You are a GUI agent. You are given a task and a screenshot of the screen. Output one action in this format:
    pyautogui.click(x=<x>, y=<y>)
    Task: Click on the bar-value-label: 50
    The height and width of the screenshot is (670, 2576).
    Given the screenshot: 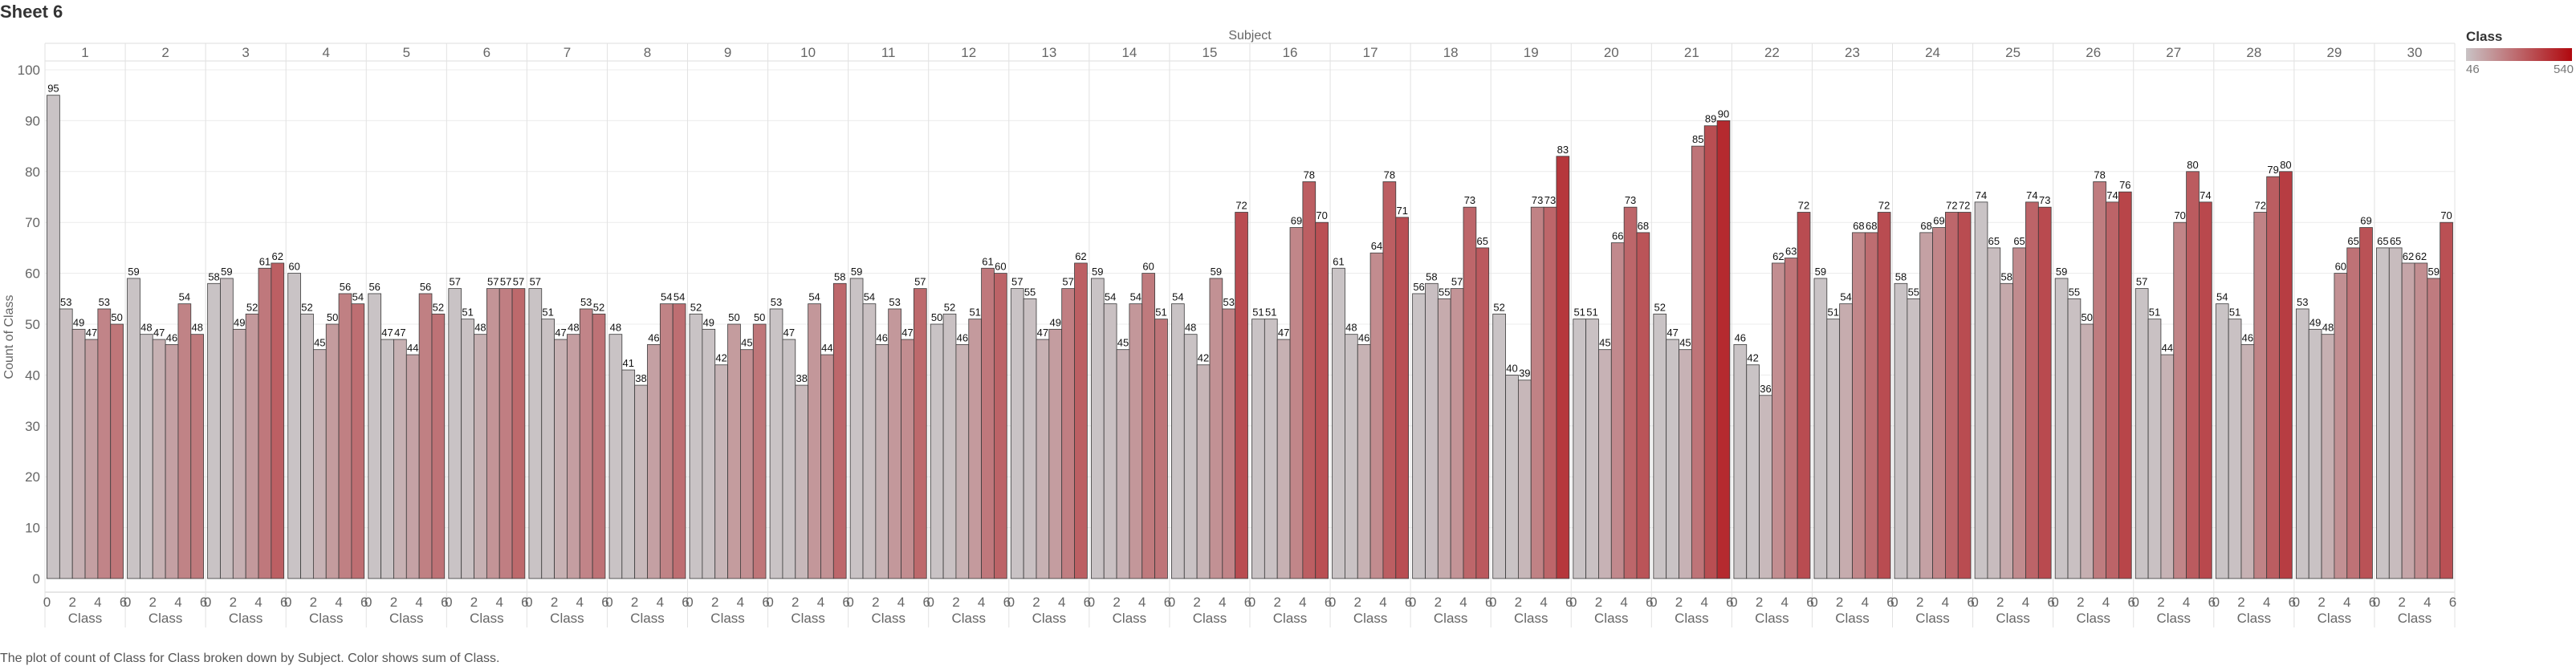 What is the action you would take?
    pyautogui.click(x=116, y=317)
    